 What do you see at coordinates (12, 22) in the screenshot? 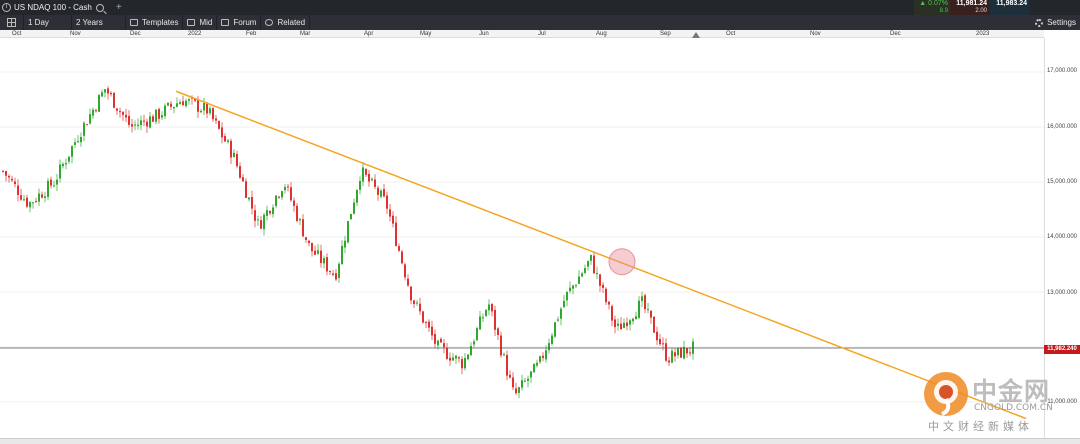
I see `layout-button` at bounding box center [12, 22].